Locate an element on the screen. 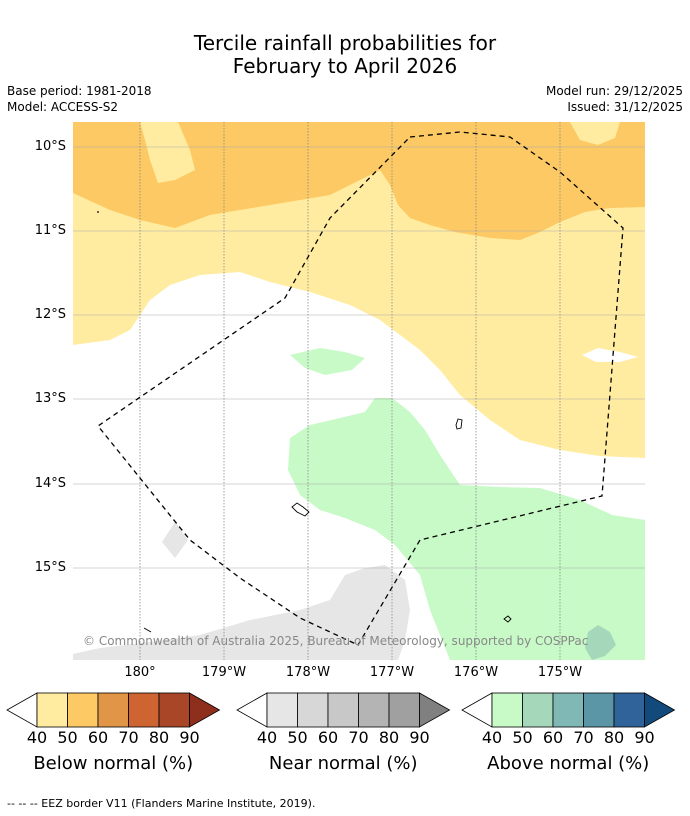 The width and height of the screenshot is (690, 816). below-normal-40-50-patch-north is located at coordinates (167, 152).